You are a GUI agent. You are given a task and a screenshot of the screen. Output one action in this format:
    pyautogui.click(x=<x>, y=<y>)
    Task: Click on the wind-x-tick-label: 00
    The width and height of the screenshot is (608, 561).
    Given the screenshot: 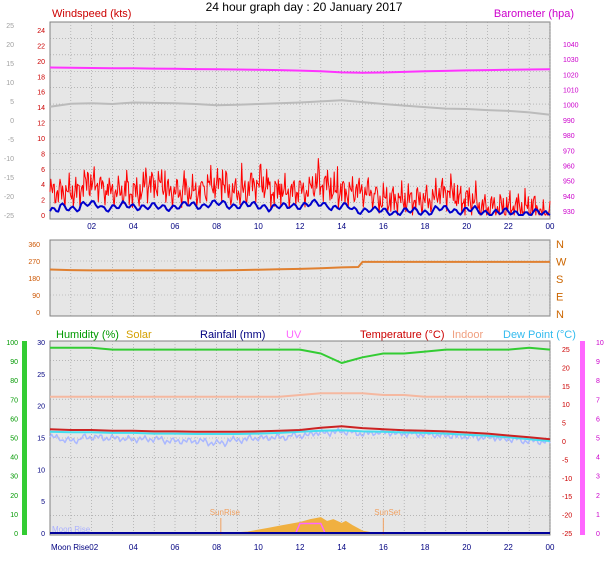 What is the action you would take?
    pyautogui.click(x=550, y=226)
    